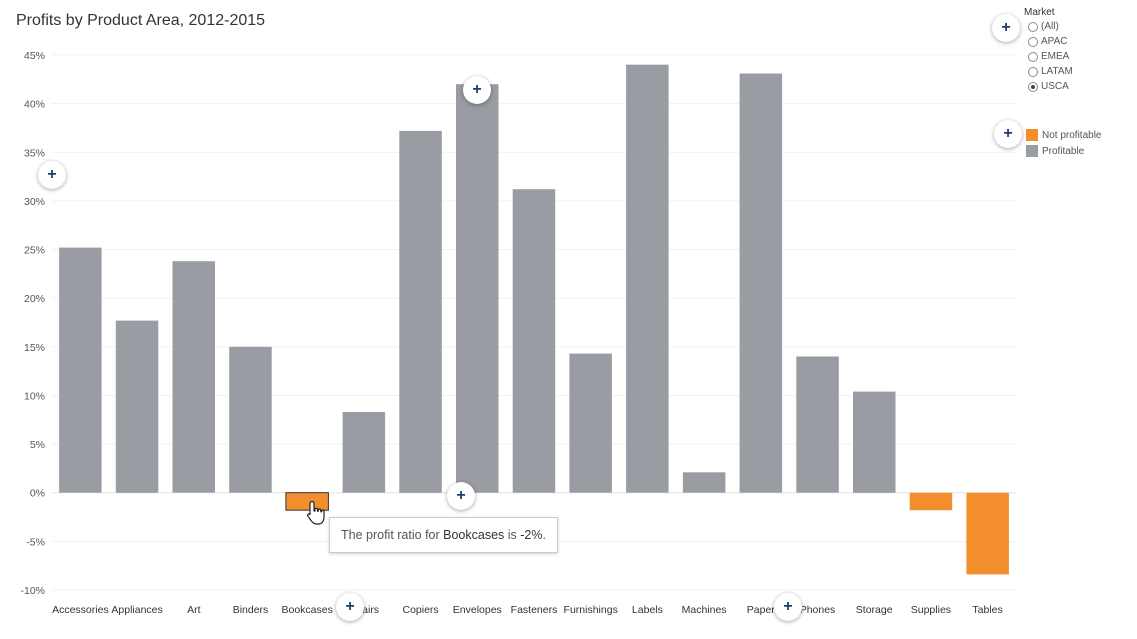 This screenshot has height=639, width=1137. Describe the element at coordinates (874, 442) in the screenshot. I see `bar-storage` at that location.